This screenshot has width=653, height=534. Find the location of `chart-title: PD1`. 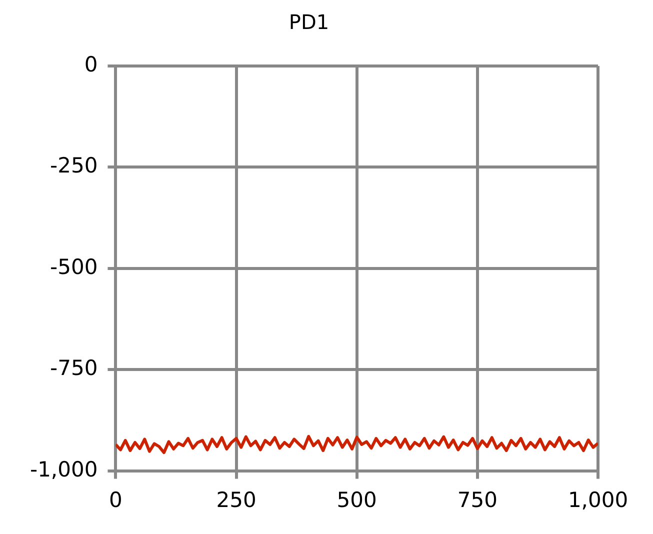

chart-title: PD1 is located at coordinates (309, 22).